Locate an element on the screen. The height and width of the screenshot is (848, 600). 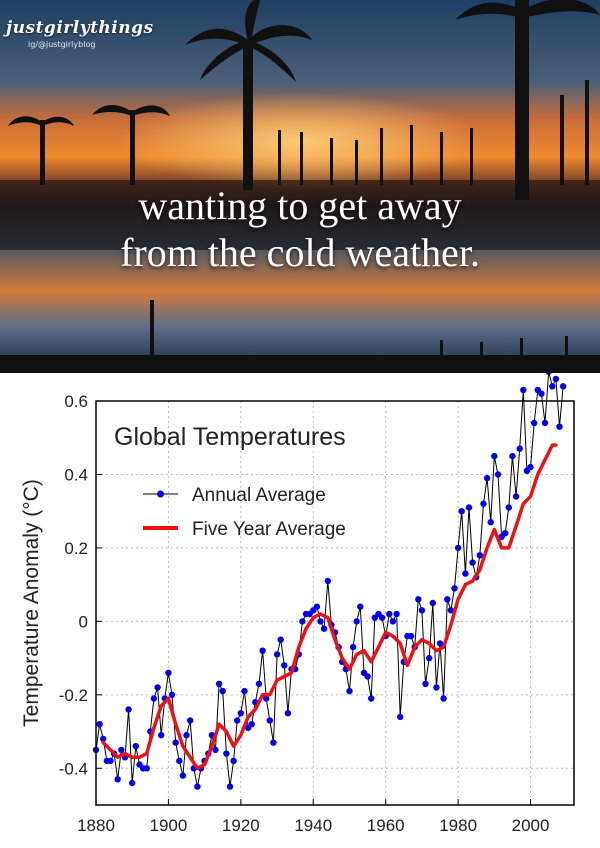
y-tick-label: -0.4 is located at coordinates (73, 768).